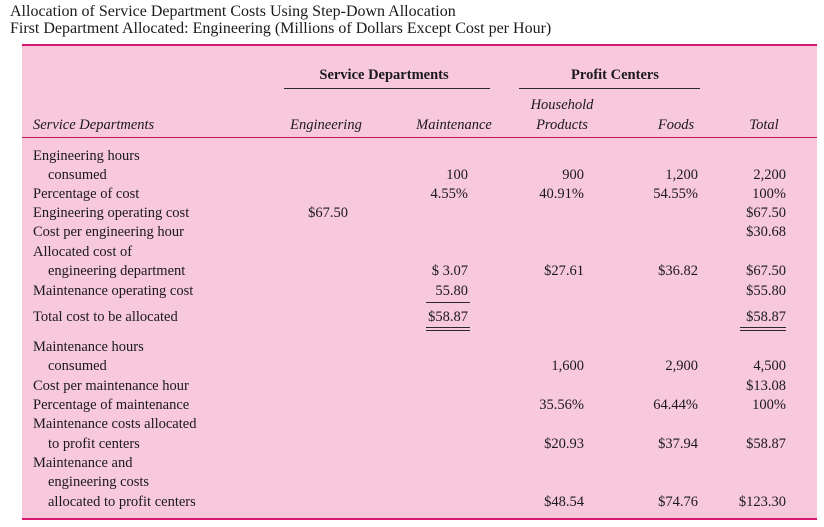 The image size is (824, 527). Describe the element at coordinates (111, 213) in the screenshot. I see `row-label: Engineering operating cost` at that location.